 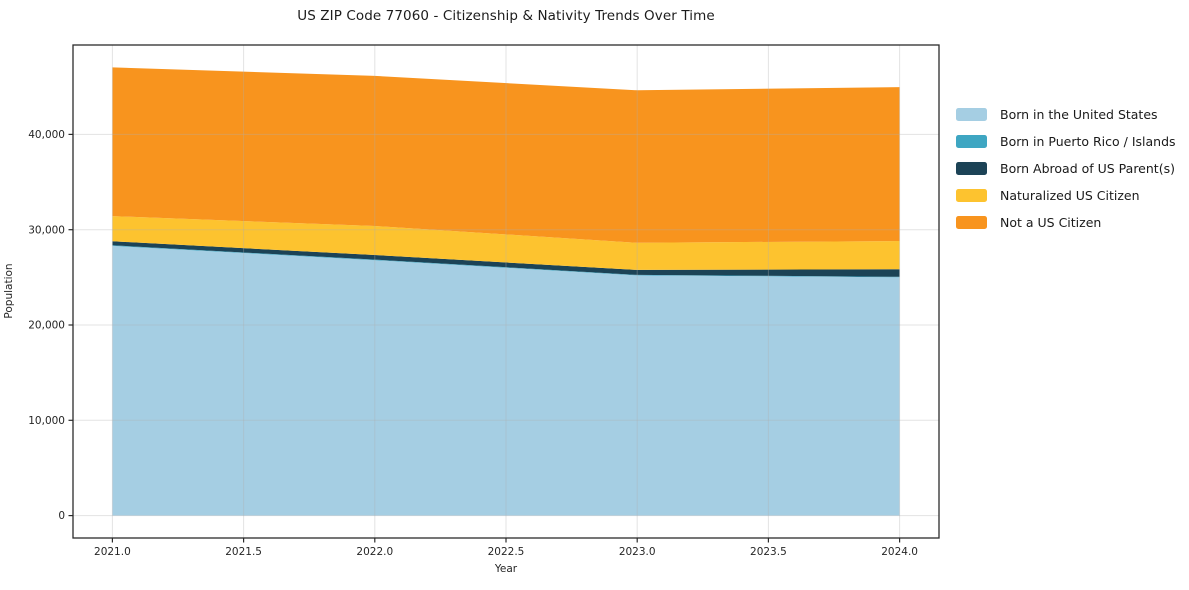 I want to click on legend-swatch-born-abroad, so click(x=971, y=168).